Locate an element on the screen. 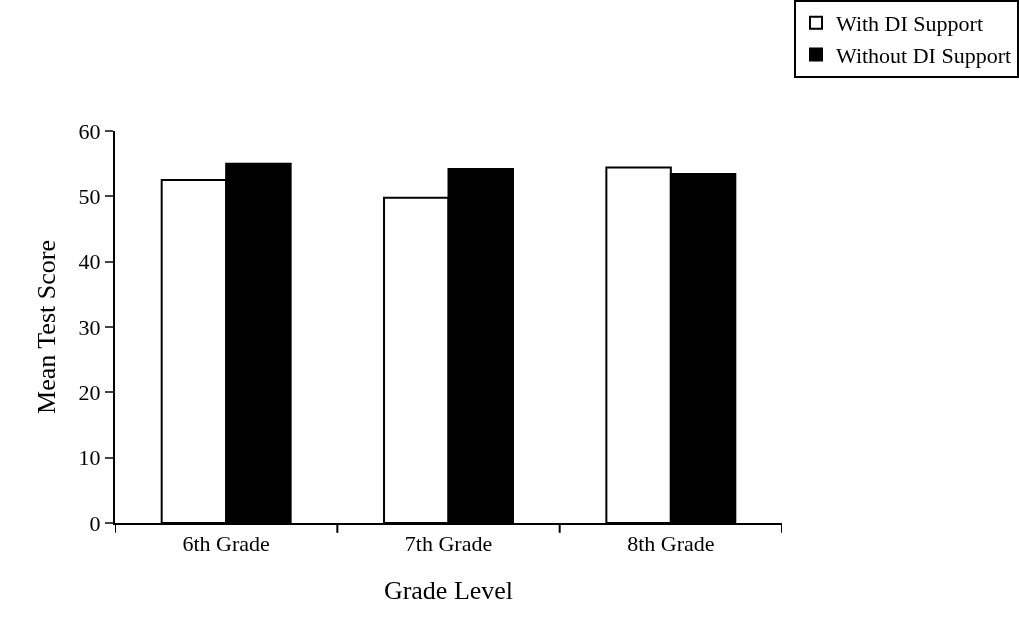 The height and width of the screenshot is (643, 1019). x-tick-label: 7th Grade is located at coordinates (448, 544).